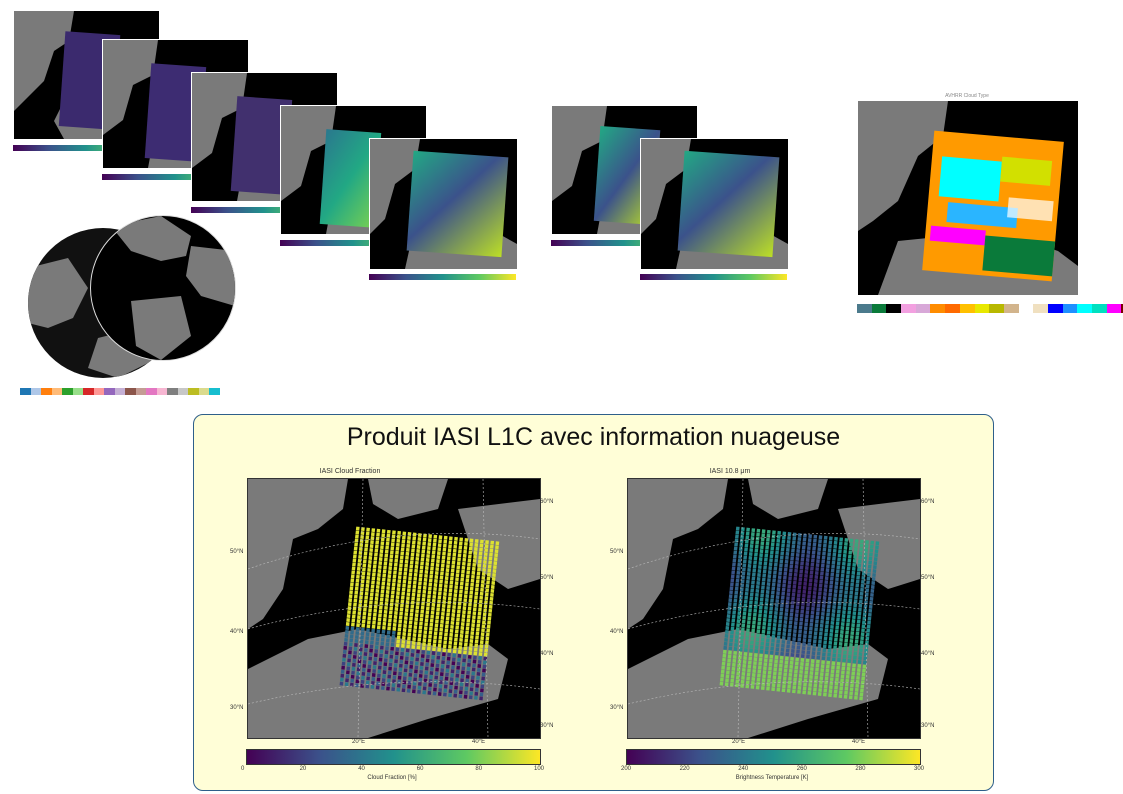  I want to click on right-lat-label-1: 50°N, so click(616, 552).